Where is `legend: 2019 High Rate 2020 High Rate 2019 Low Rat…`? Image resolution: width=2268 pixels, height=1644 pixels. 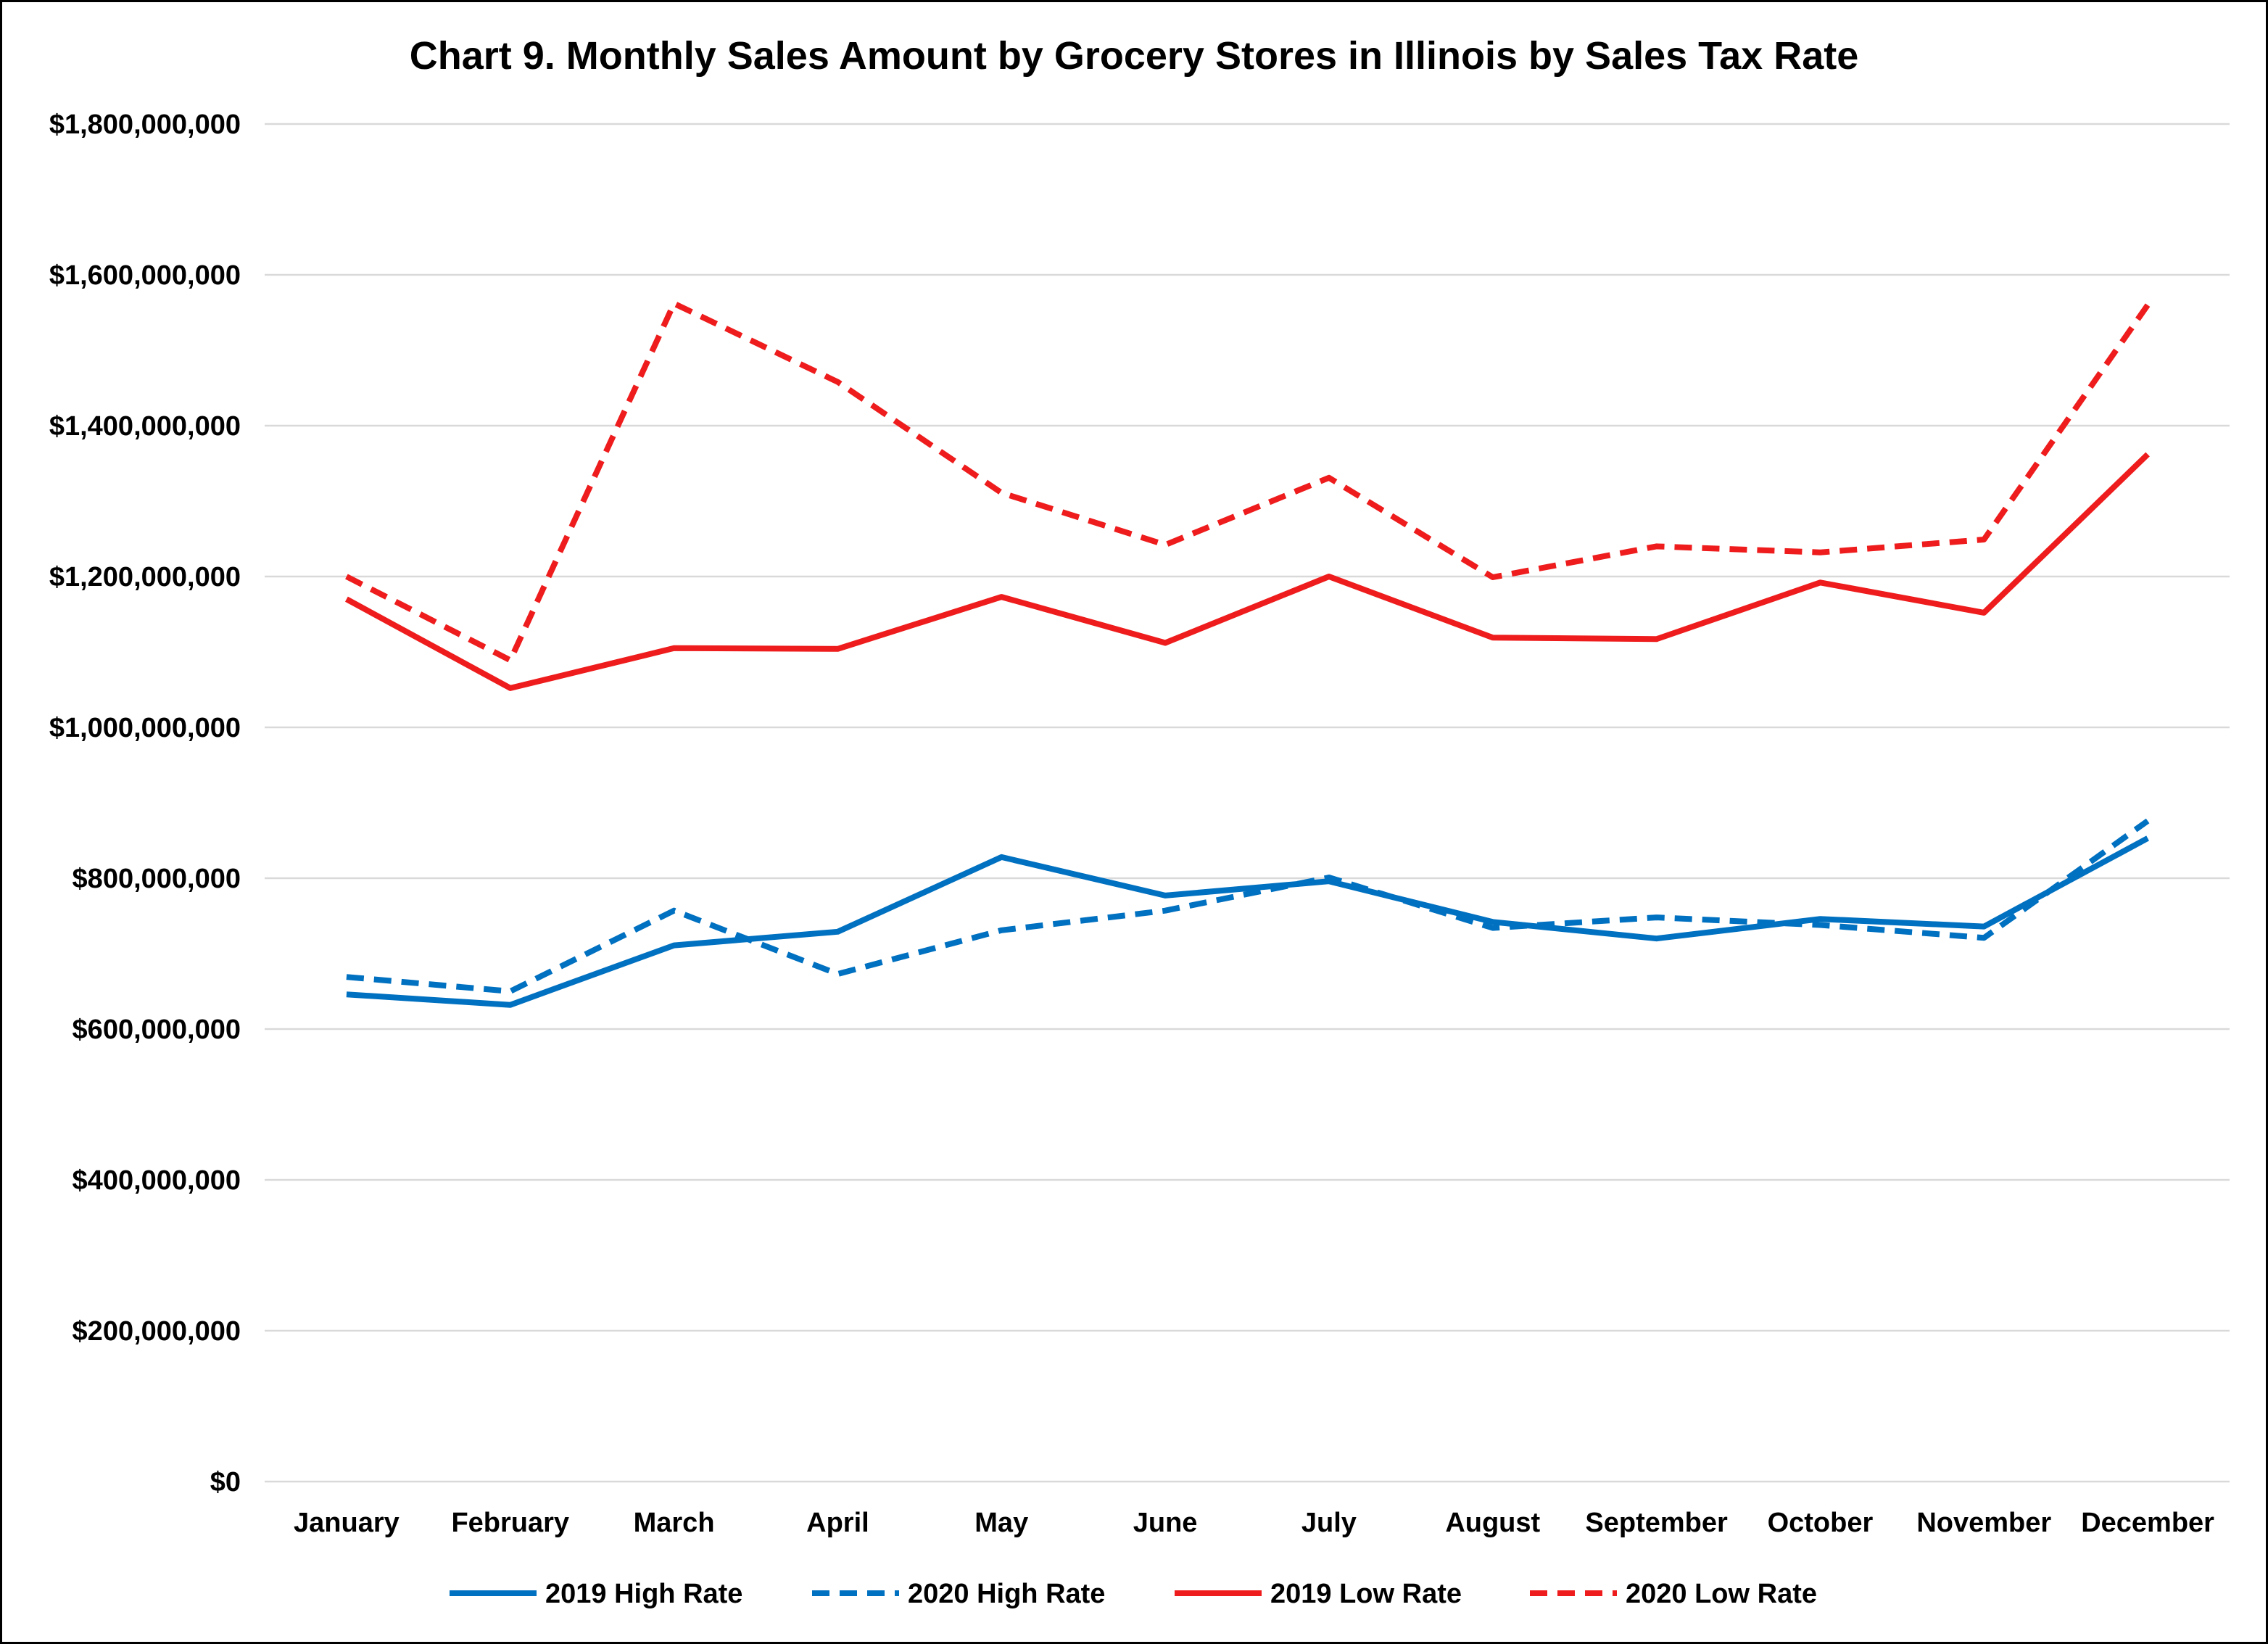
legend: 2019 High Rate 2020 High Rate 2019 Low Rat… is located at coordinates (1133, 1594).